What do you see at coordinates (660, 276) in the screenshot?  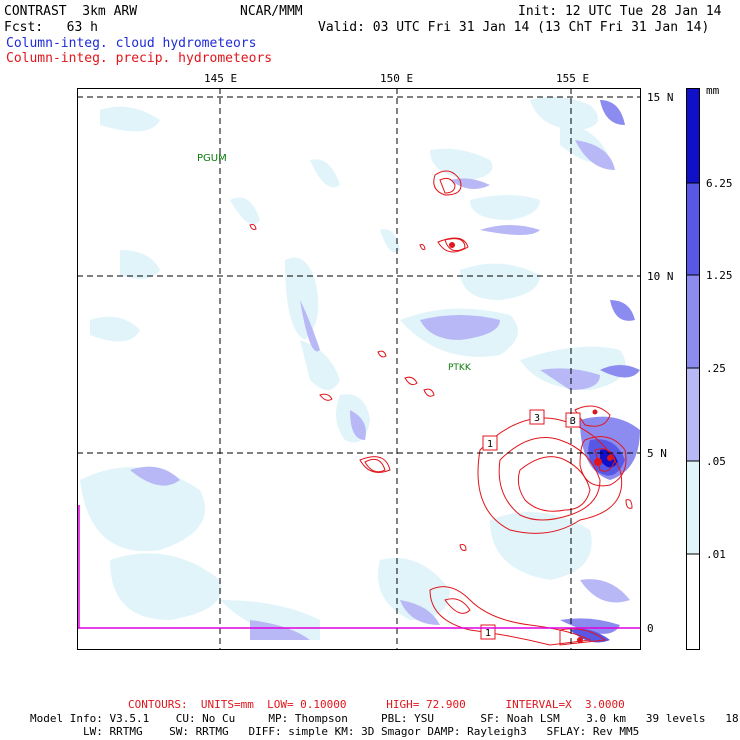 I see `lat-label-10n: 10 N` at bounding box center [660, 276].